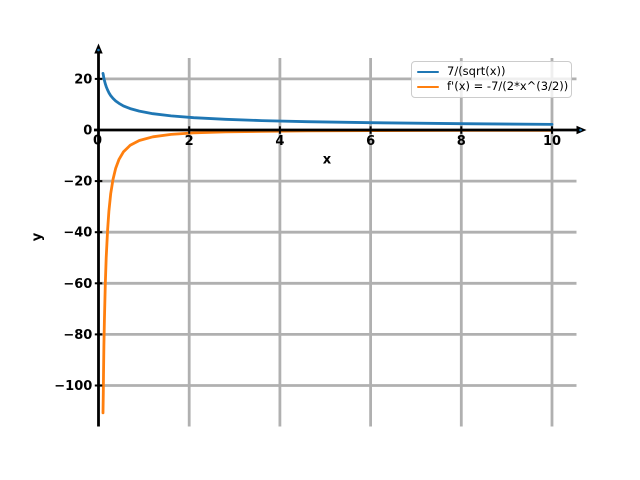 This screenshot has height=480, width=640. I want to click on x-tick-label: 8, so click(461, 141).